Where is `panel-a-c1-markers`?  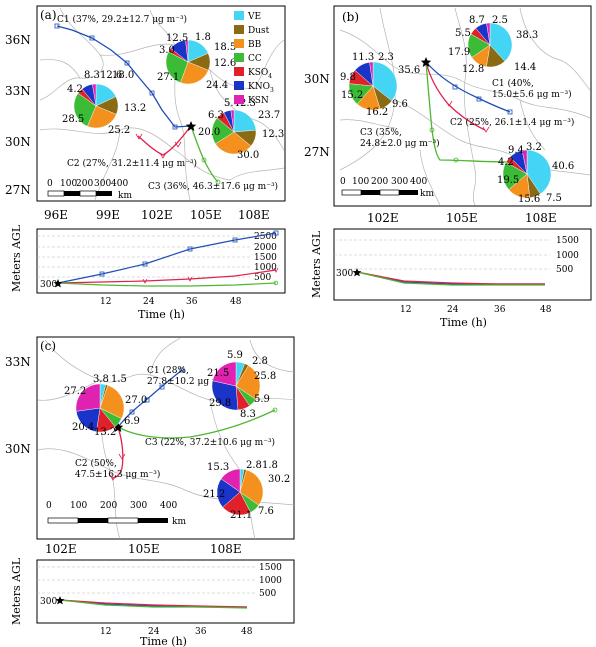
panel-a-c1-markers is located at coordinates (116, 76).